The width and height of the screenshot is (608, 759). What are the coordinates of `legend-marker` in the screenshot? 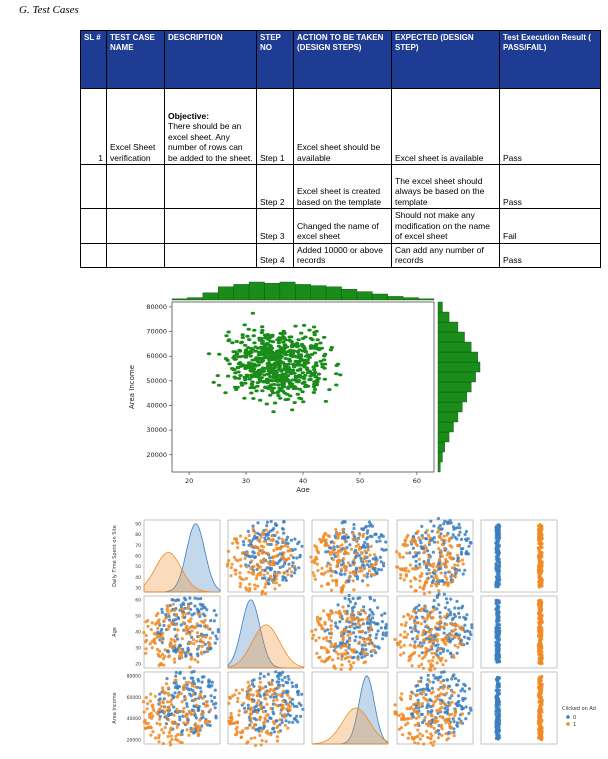 It's located at (568, 724).